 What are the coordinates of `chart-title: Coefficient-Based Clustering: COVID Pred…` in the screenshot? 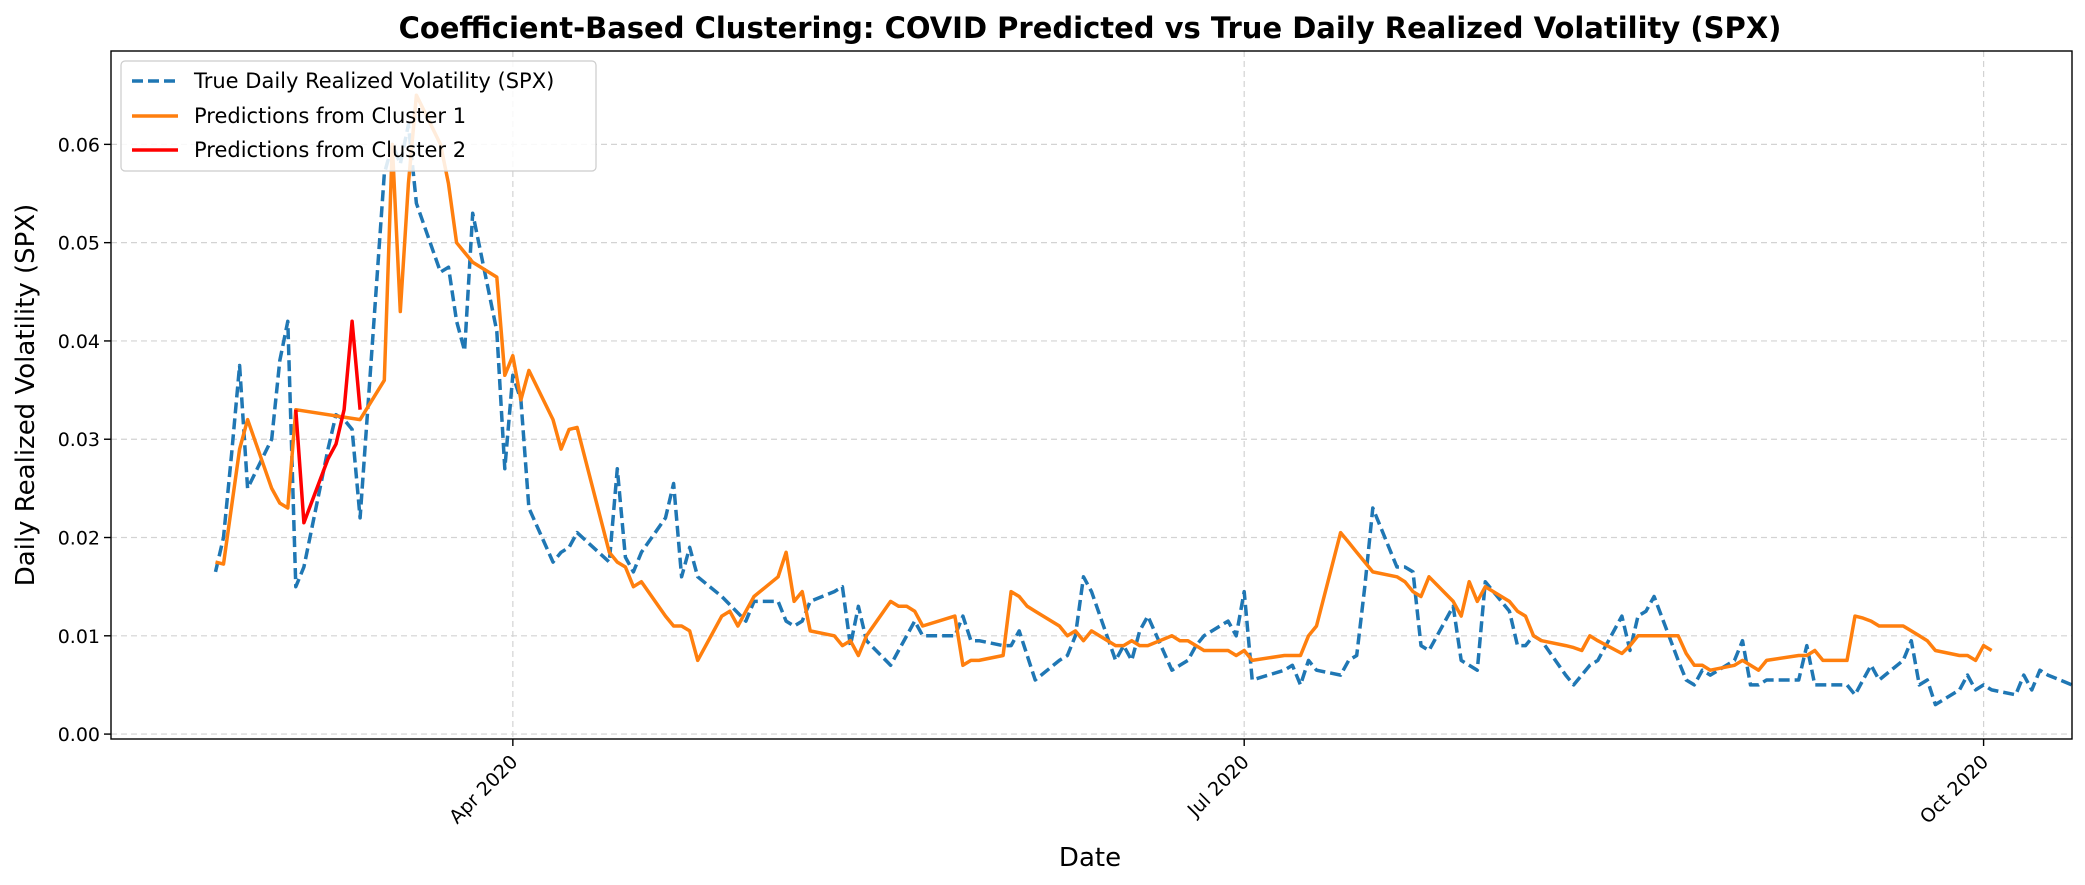 It's located at (1090, 28).